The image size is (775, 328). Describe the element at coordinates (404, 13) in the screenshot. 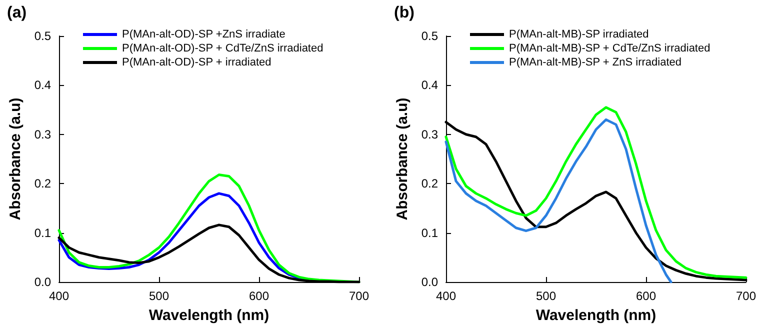

I see `chart-title: (b)` at that location.